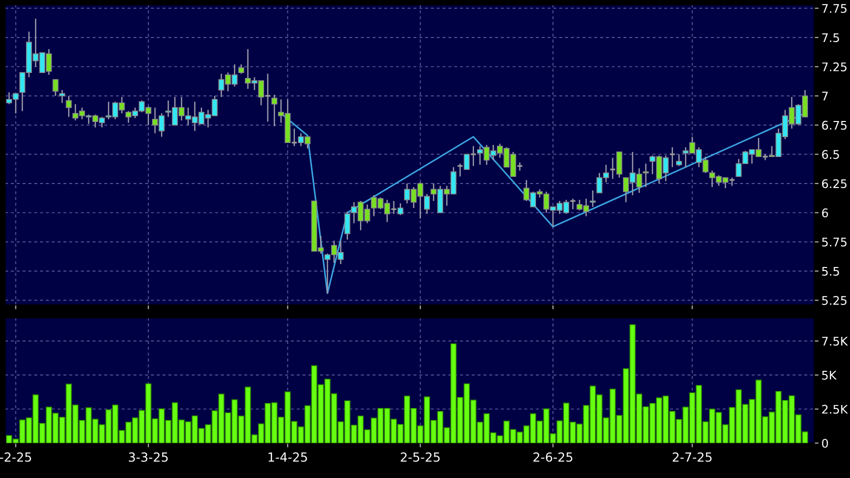 The image size is (850, 478). I want to click on y-tick-label: 7.5, so click(830, 37).